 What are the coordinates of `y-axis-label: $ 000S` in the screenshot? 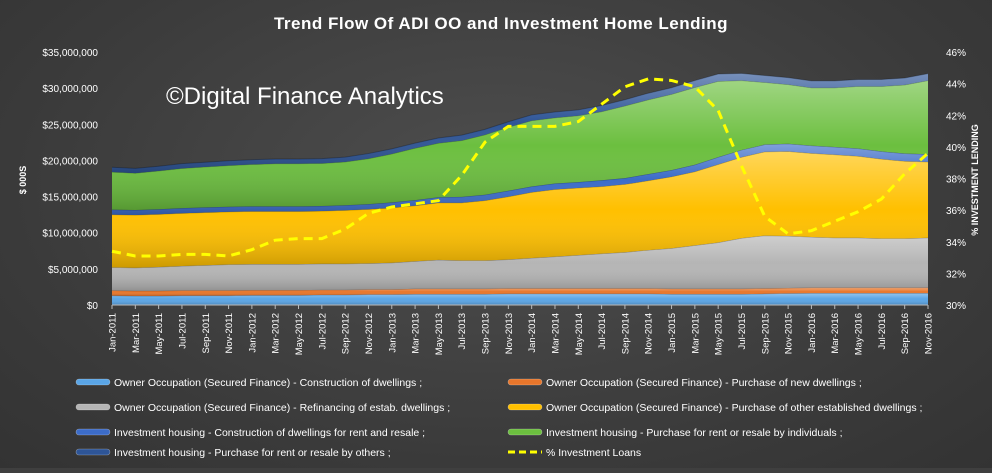 It's located at (23, 180).